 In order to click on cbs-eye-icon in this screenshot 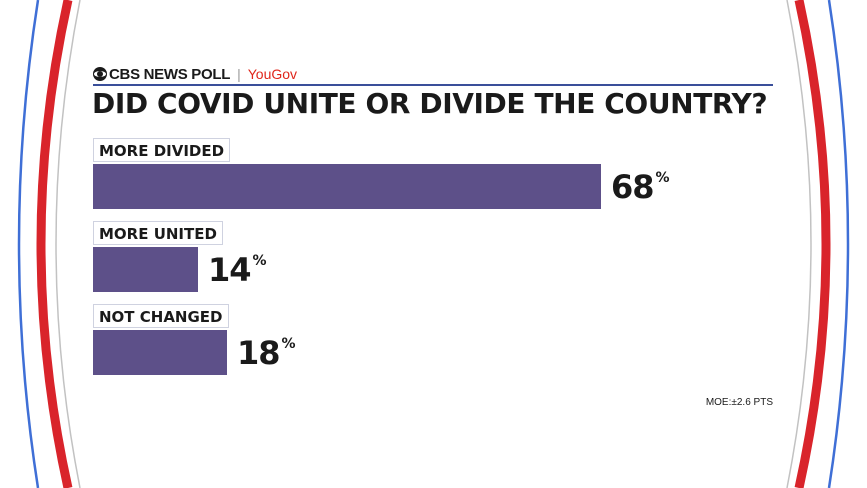, I will do `click(100, 74)`.